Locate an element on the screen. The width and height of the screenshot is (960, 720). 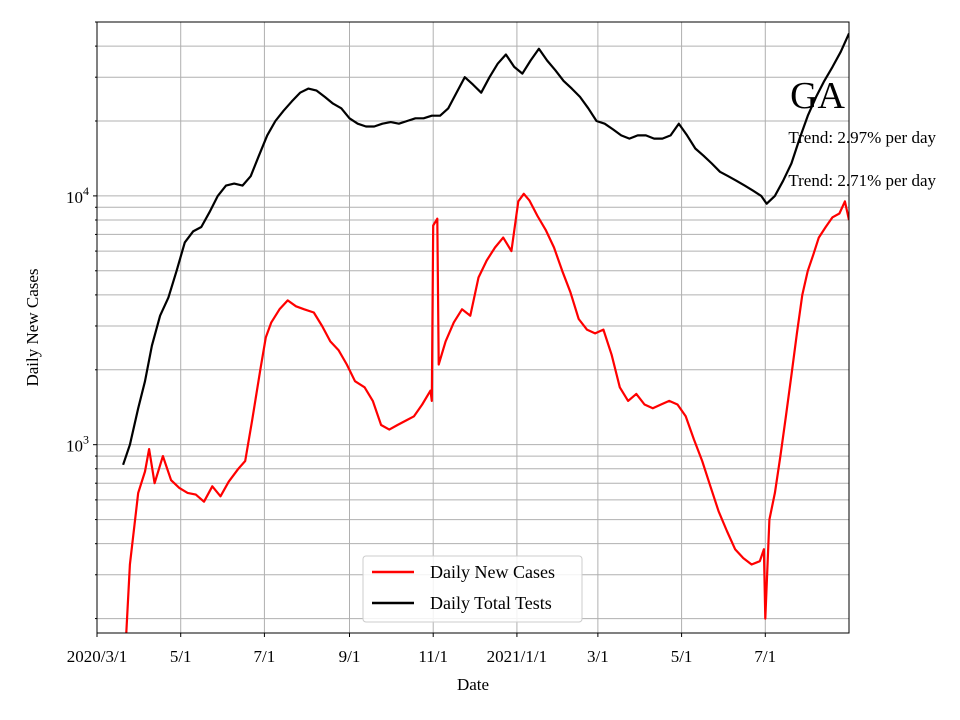
chart-title-state: GA is located at coordinates (817, 96).